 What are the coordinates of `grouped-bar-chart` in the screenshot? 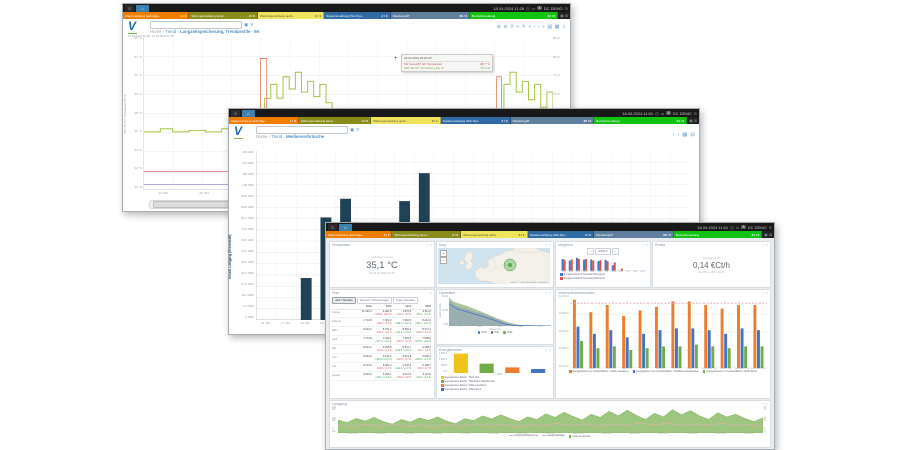 It's located at (668, 332).